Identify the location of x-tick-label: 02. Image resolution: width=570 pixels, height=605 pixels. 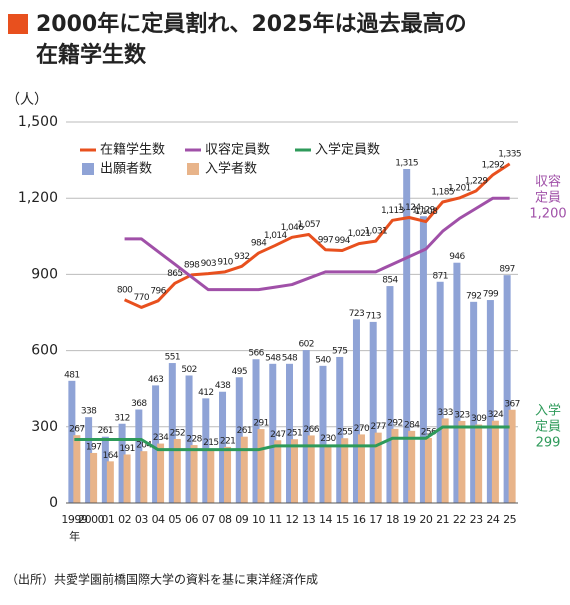
(124, 519).